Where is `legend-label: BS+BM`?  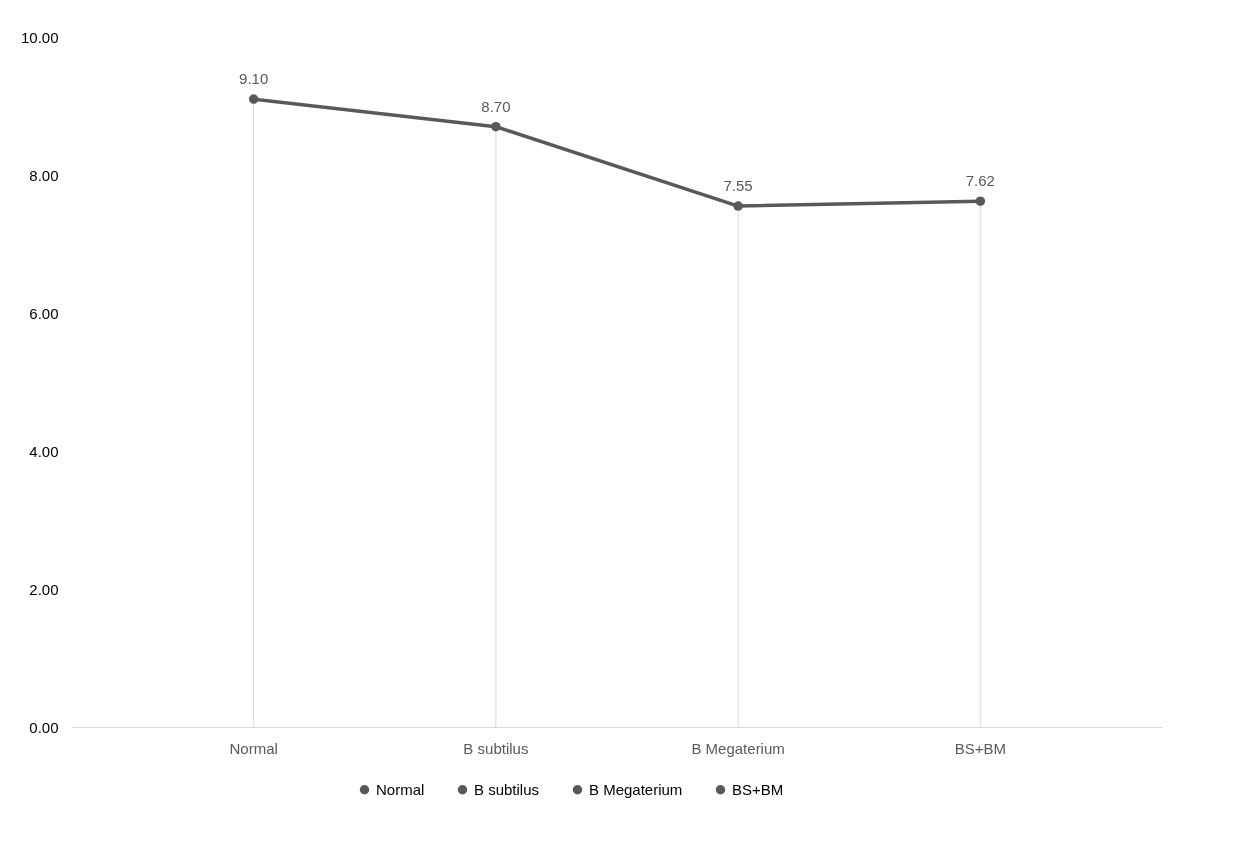
legend-label: BS+BM is located at coordinates (758, 789).